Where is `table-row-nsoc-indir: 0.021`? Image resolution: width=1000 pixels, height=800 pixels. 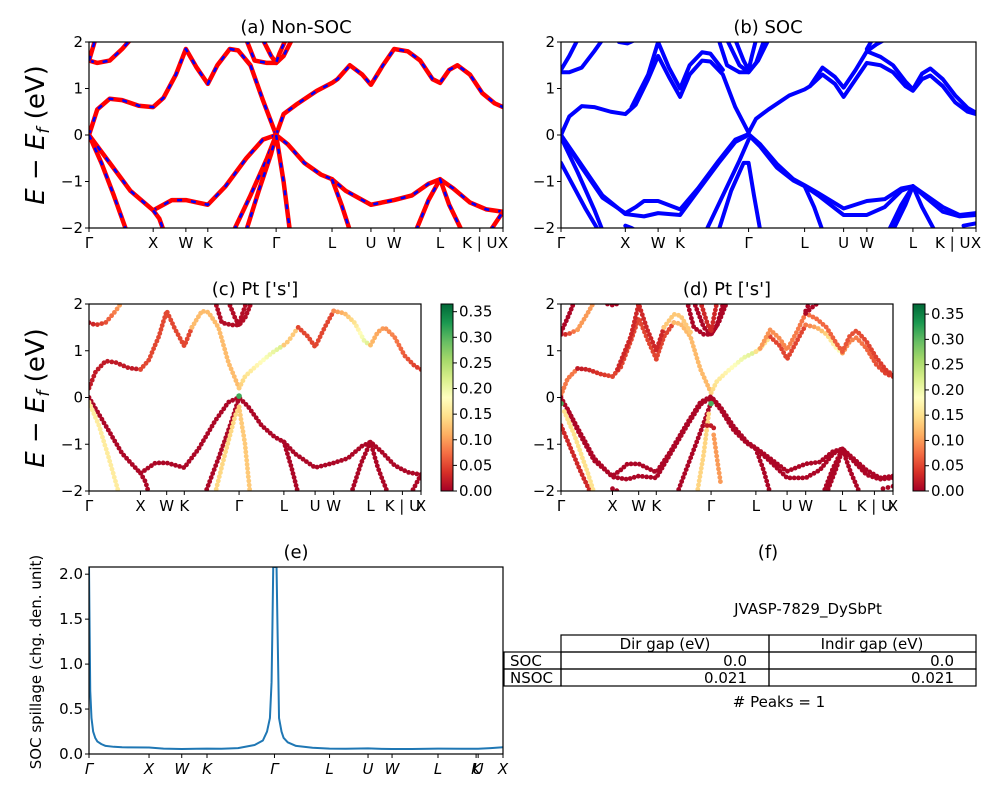 table-row-nsoc-indir: 0.021 is located at coordinates (932, 678).